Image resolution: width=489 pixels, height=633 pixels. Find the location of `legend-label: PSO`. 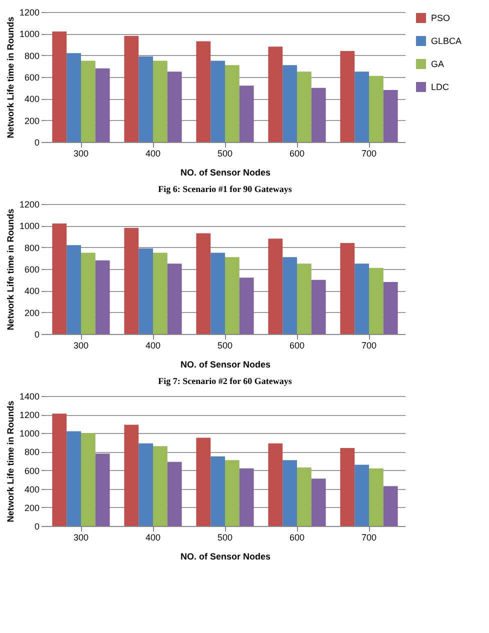

legend-label: PSO is located at coordinates (440, 18).